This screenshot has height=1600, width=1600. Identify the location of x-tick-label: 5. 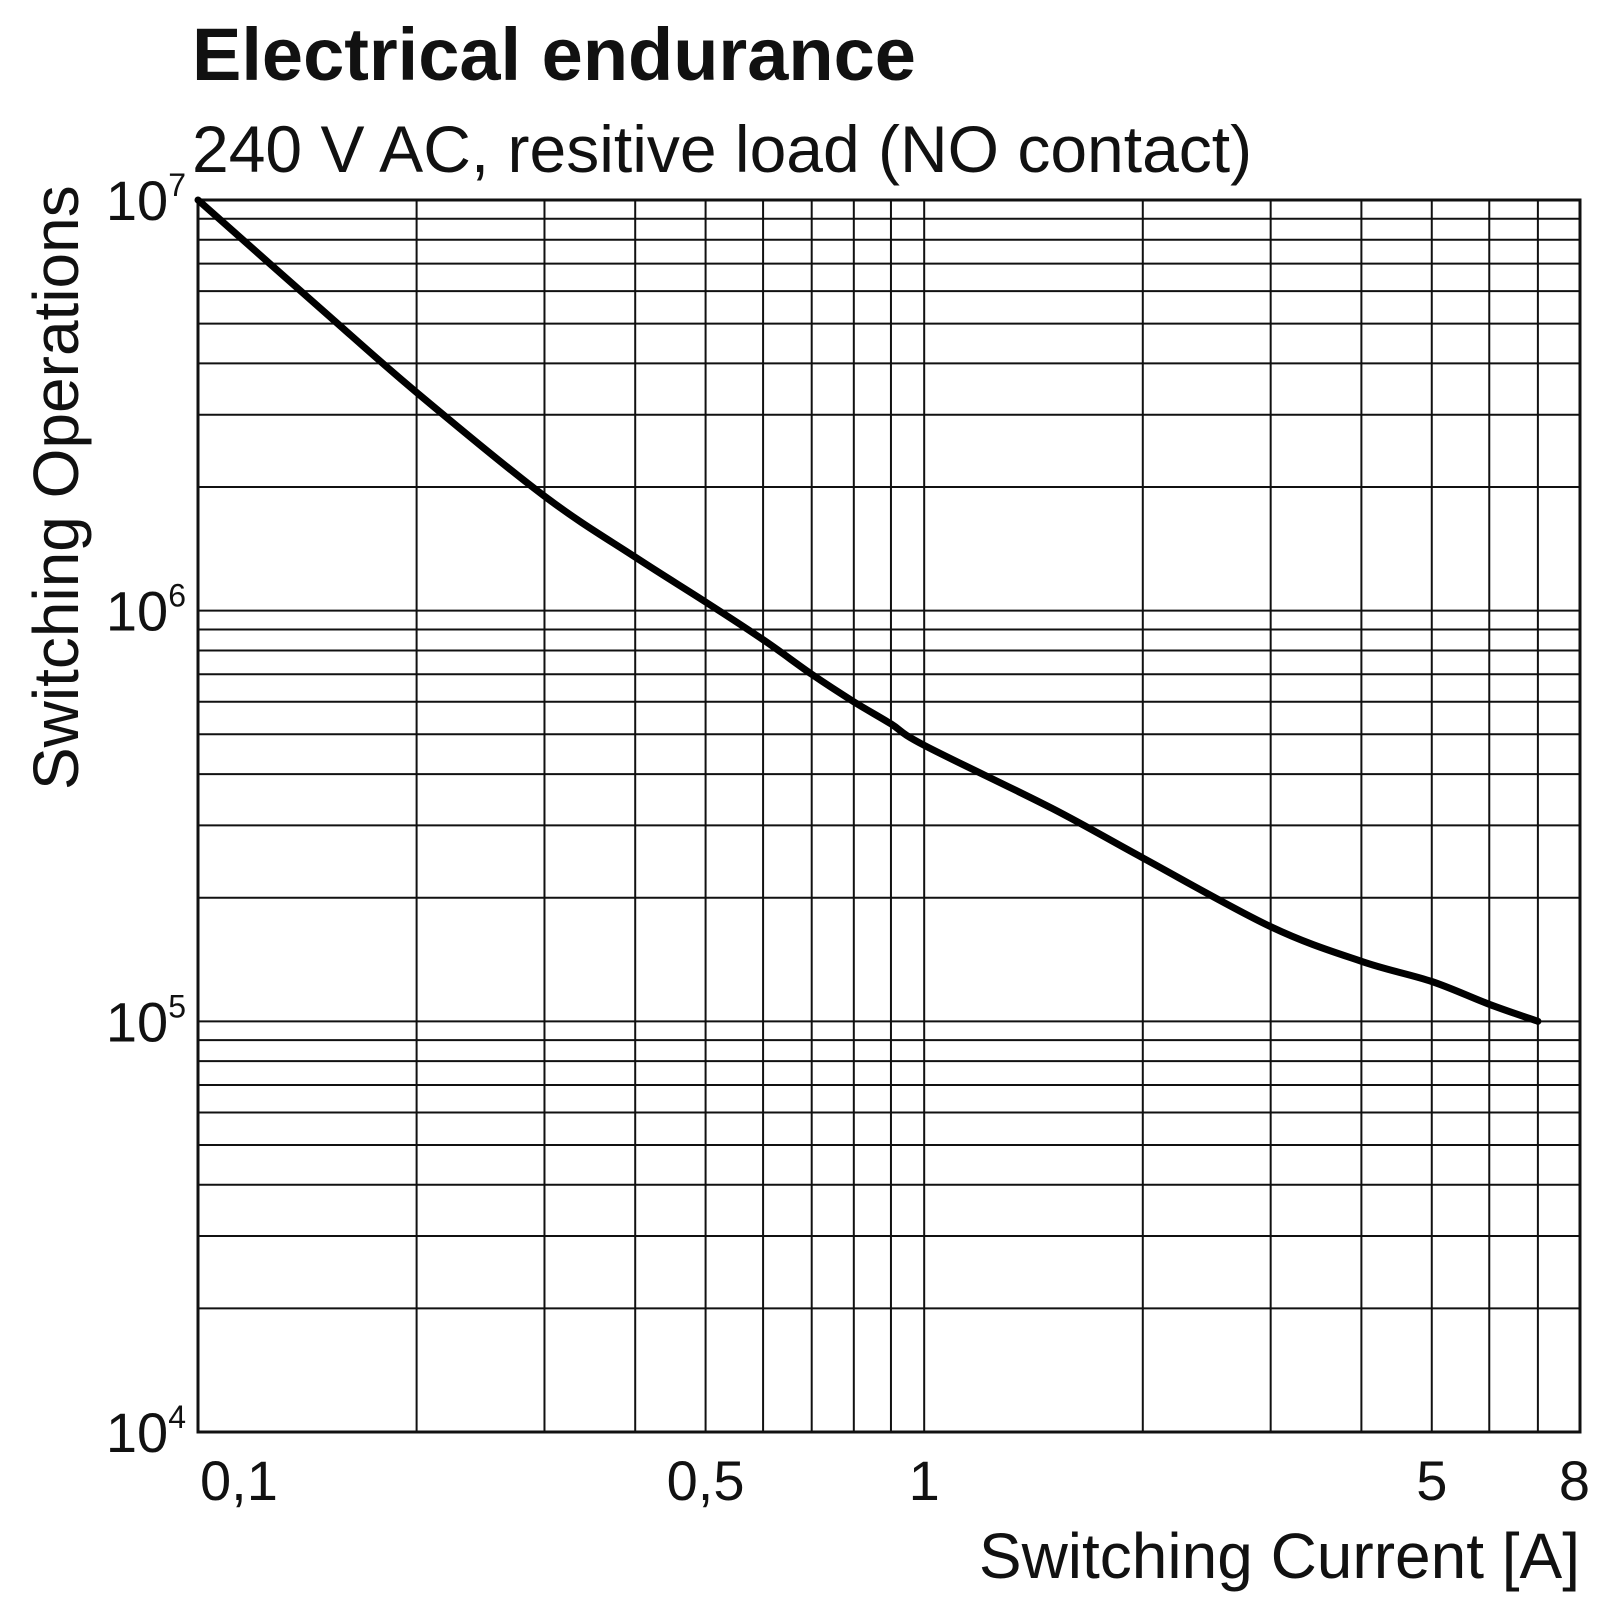
(1431, 1480).